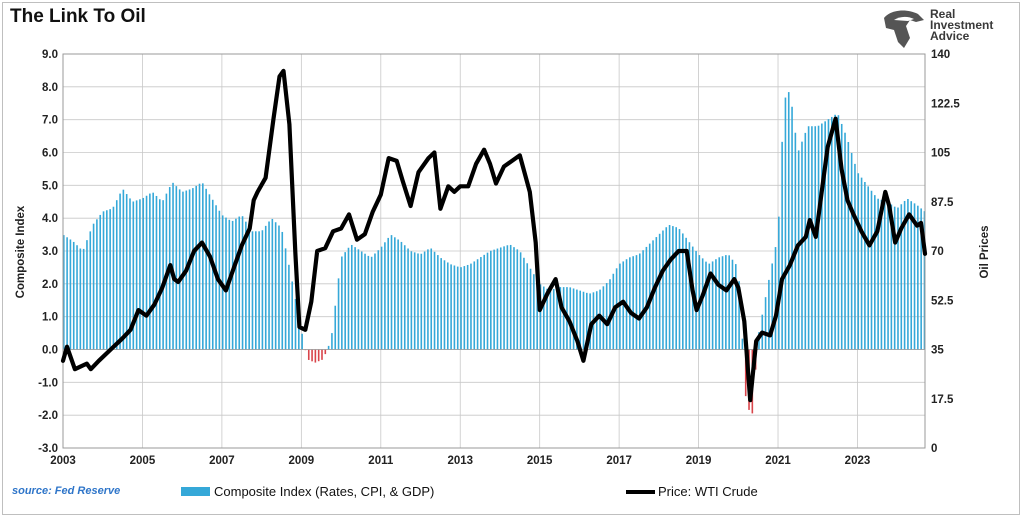 This screenshot has width=1024, height=519. I want to click on x-tick: 2007, so click(222, 461).